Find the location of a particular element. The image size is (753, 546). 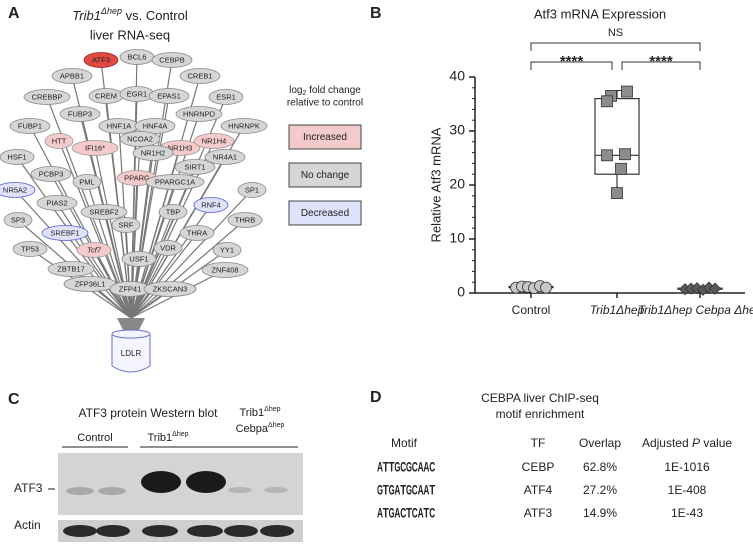

gene-label: NR5A2 is located at coordinates (15, 189).